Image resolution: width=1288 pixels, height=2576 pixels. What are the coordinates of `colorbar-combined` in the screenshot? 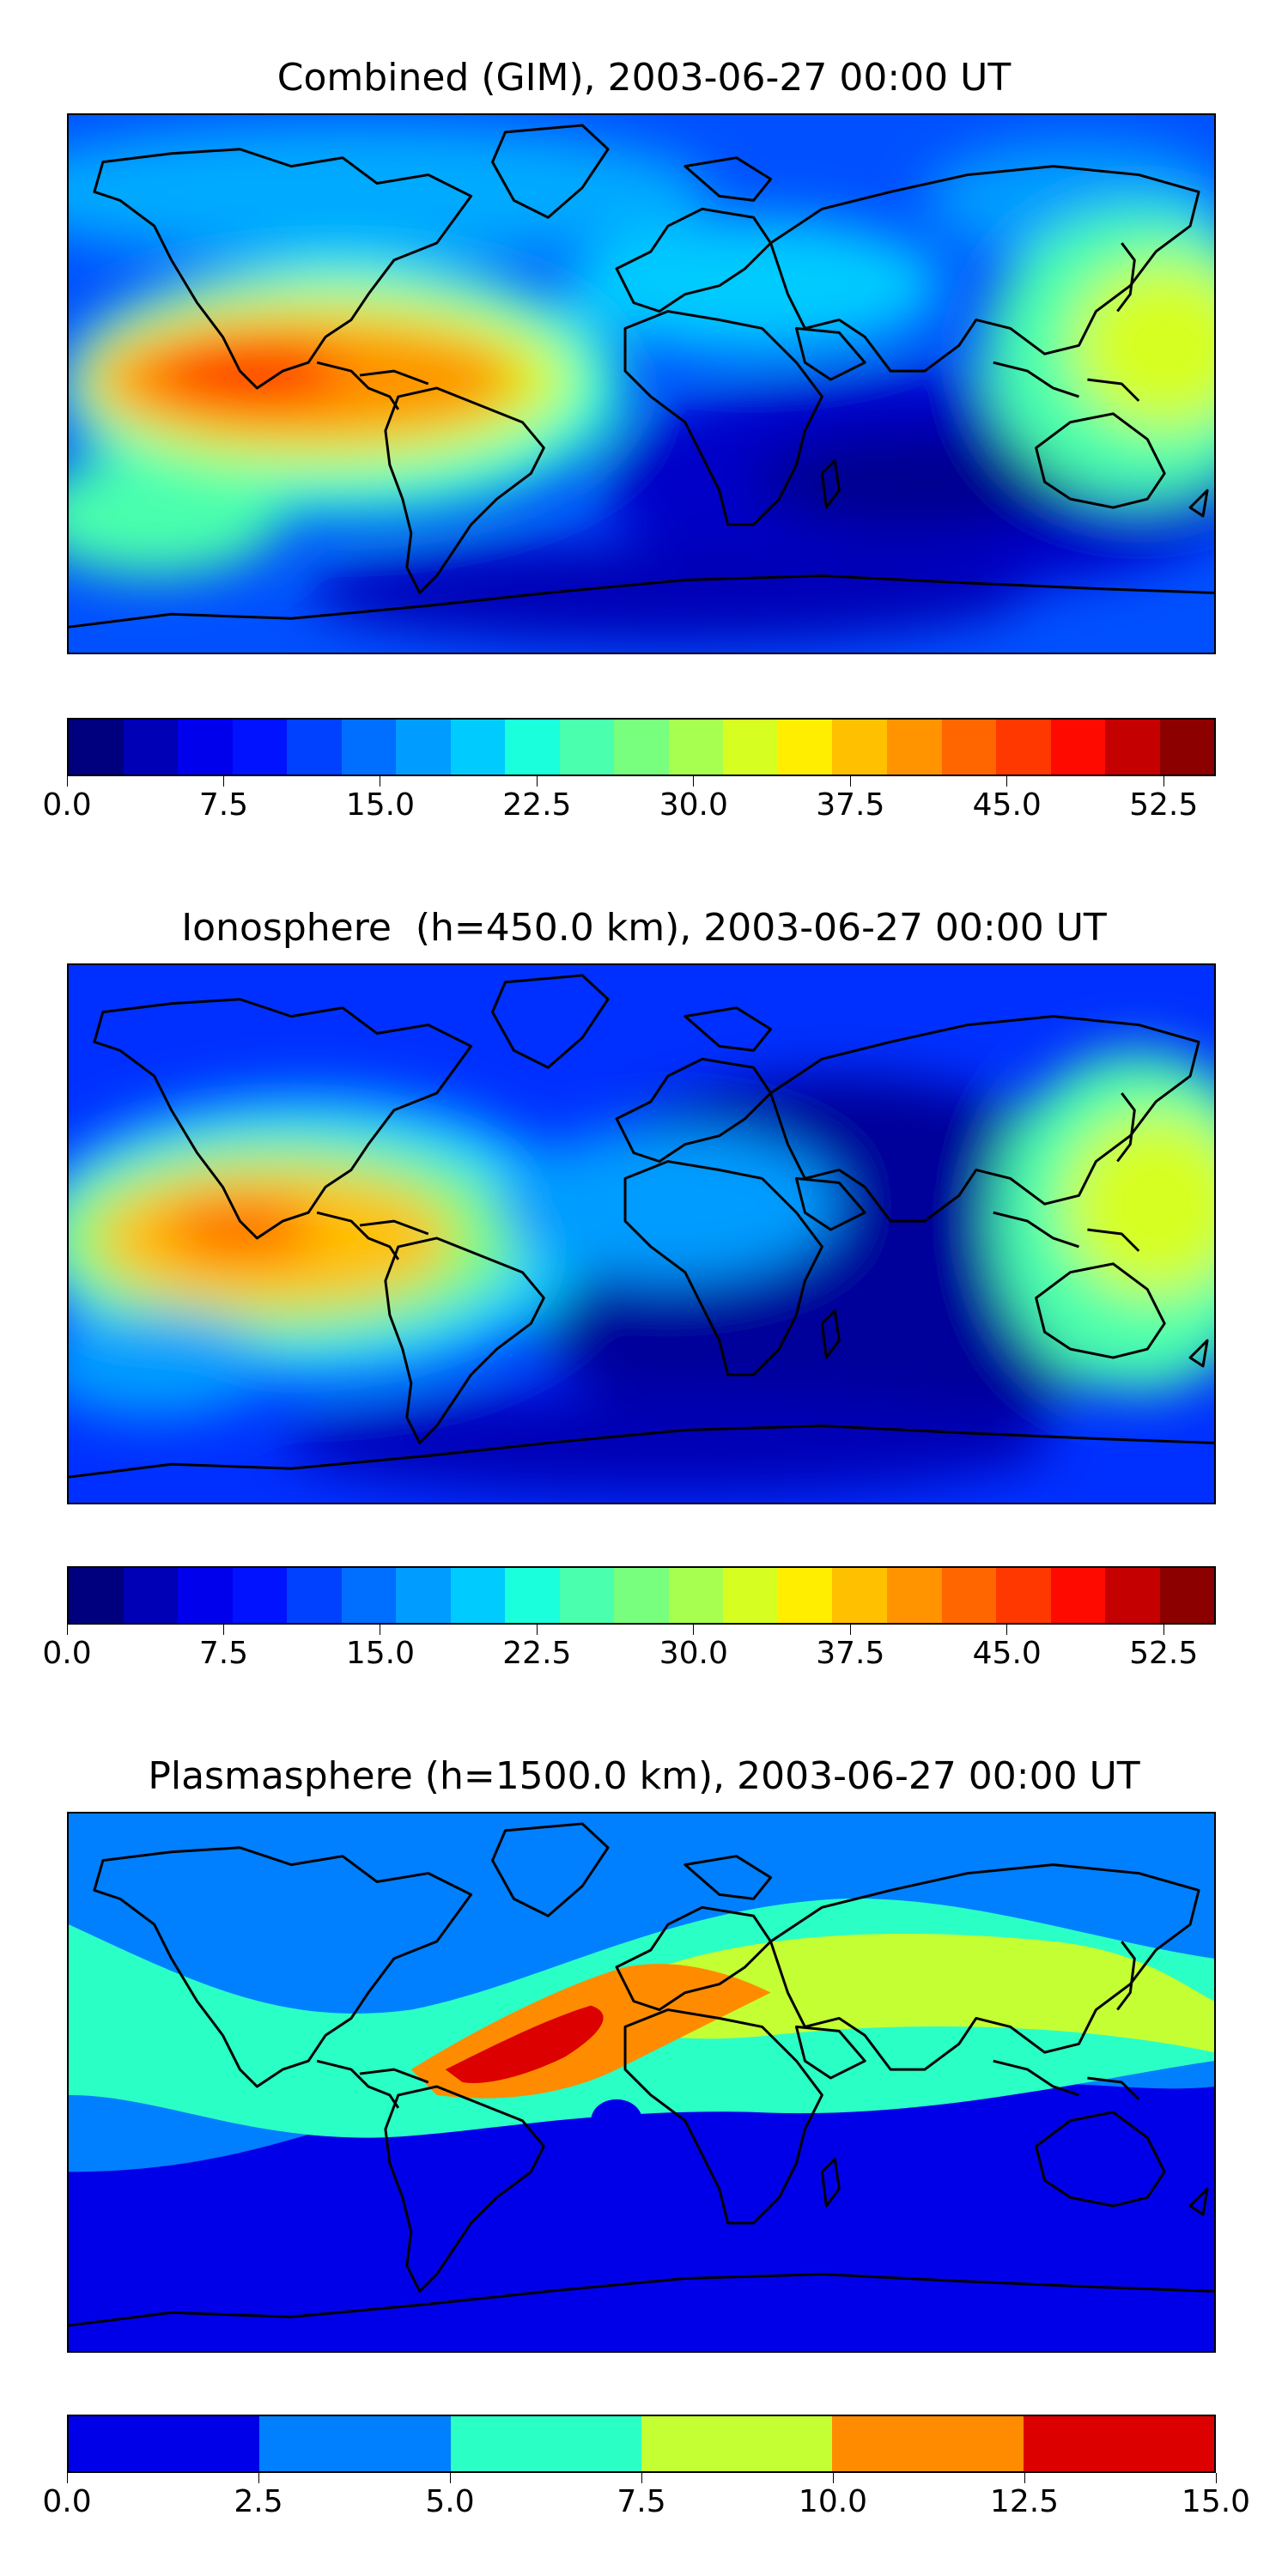 It's located at (641, 747).